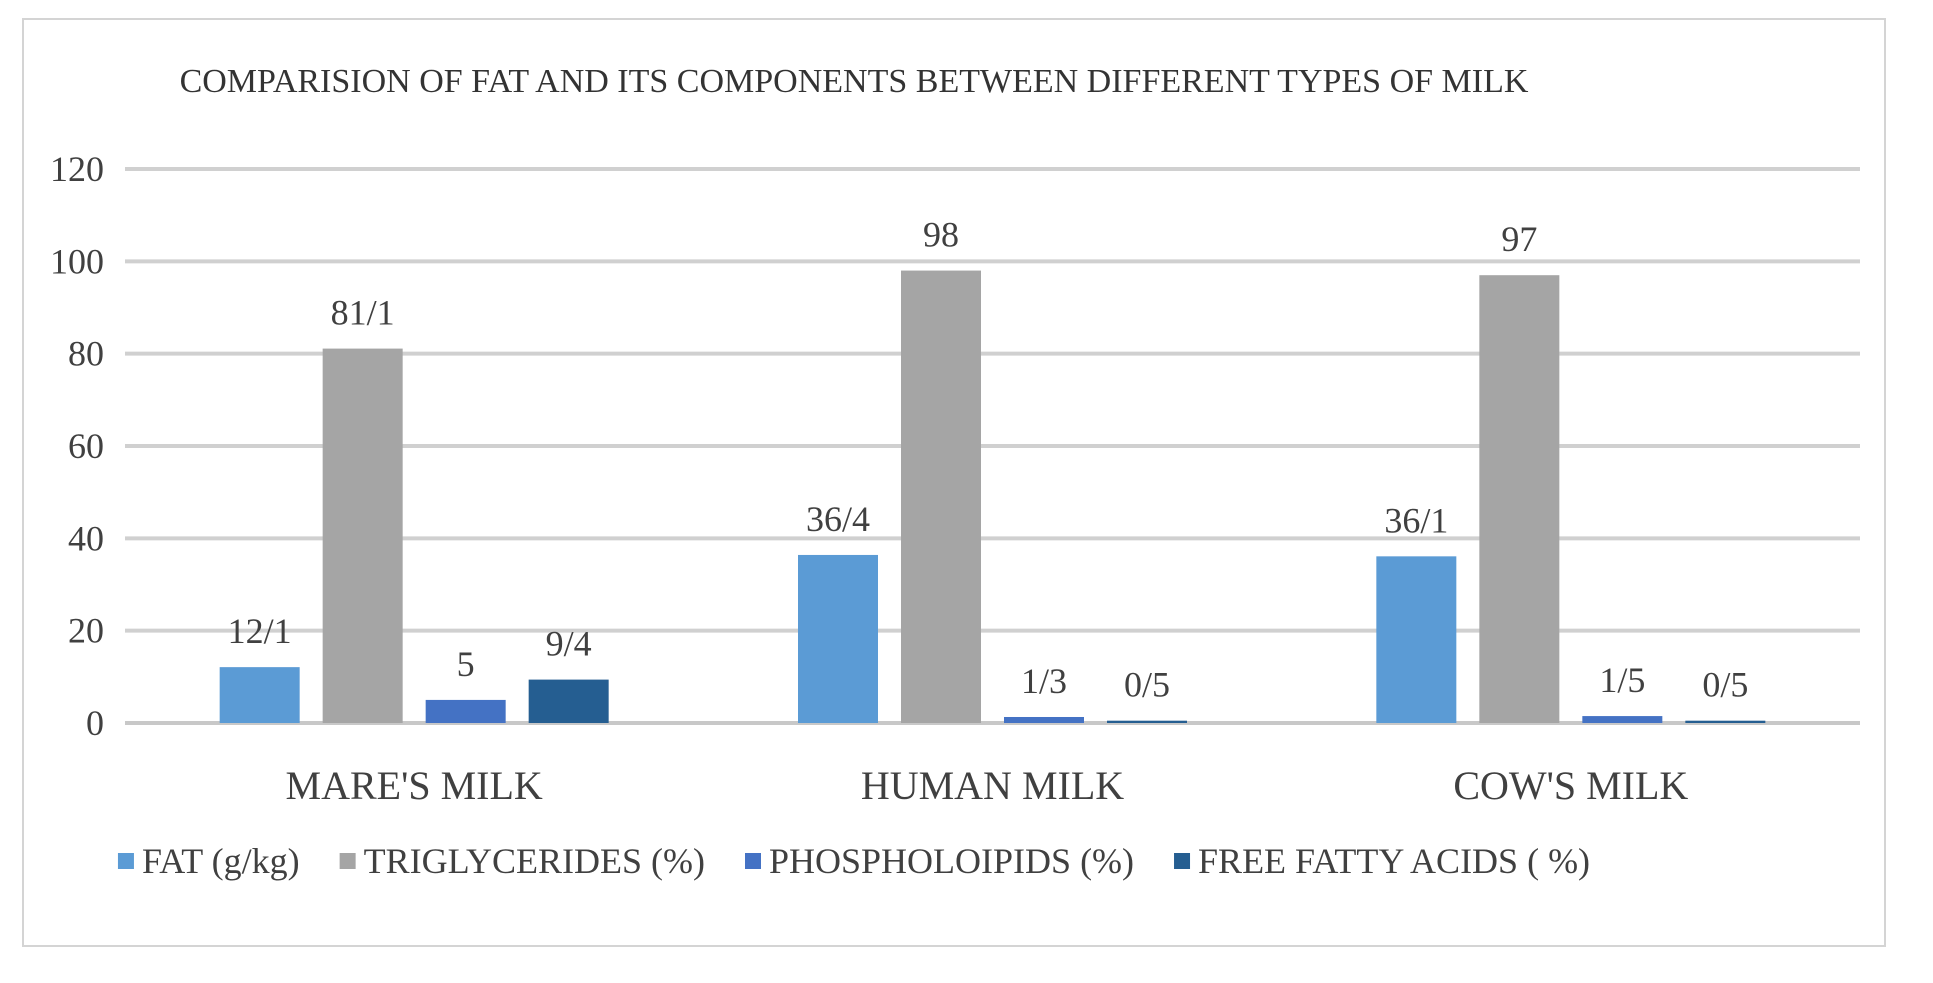  What do you see at coordinates (363, 313) in the screenshot?
I see `data-label: 81/1` at bounding box center [363, 313].